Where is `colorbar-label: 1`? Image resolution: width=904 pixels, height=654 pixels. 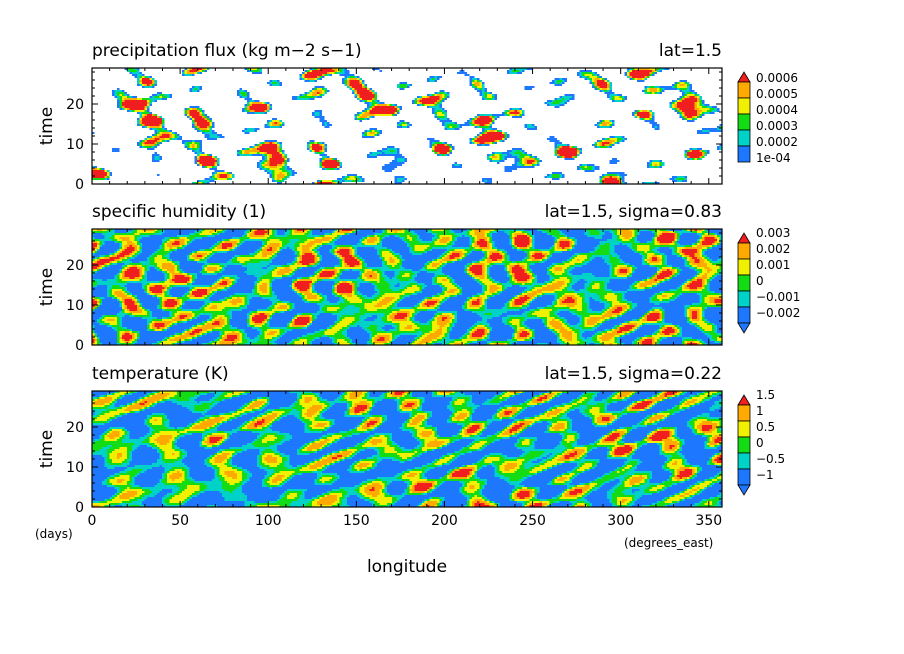
colorbar-label: 1 is located at coordinates (760, 411).